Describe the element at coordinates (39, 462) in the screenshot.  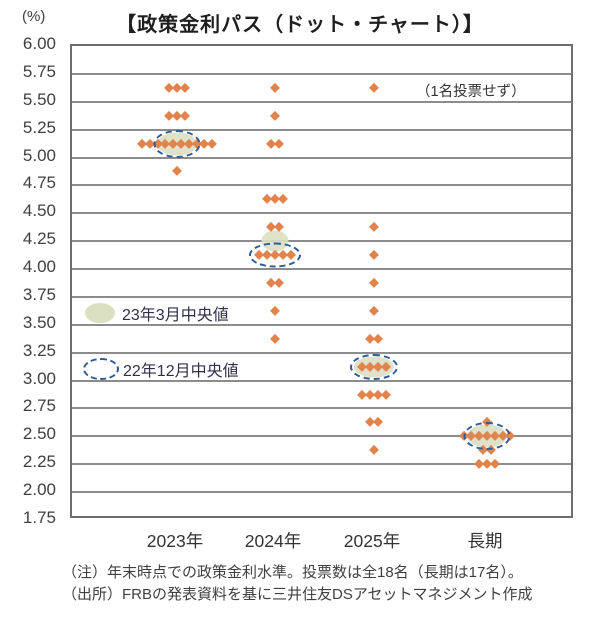
I see `y-tick-label: 2.25` at that location.